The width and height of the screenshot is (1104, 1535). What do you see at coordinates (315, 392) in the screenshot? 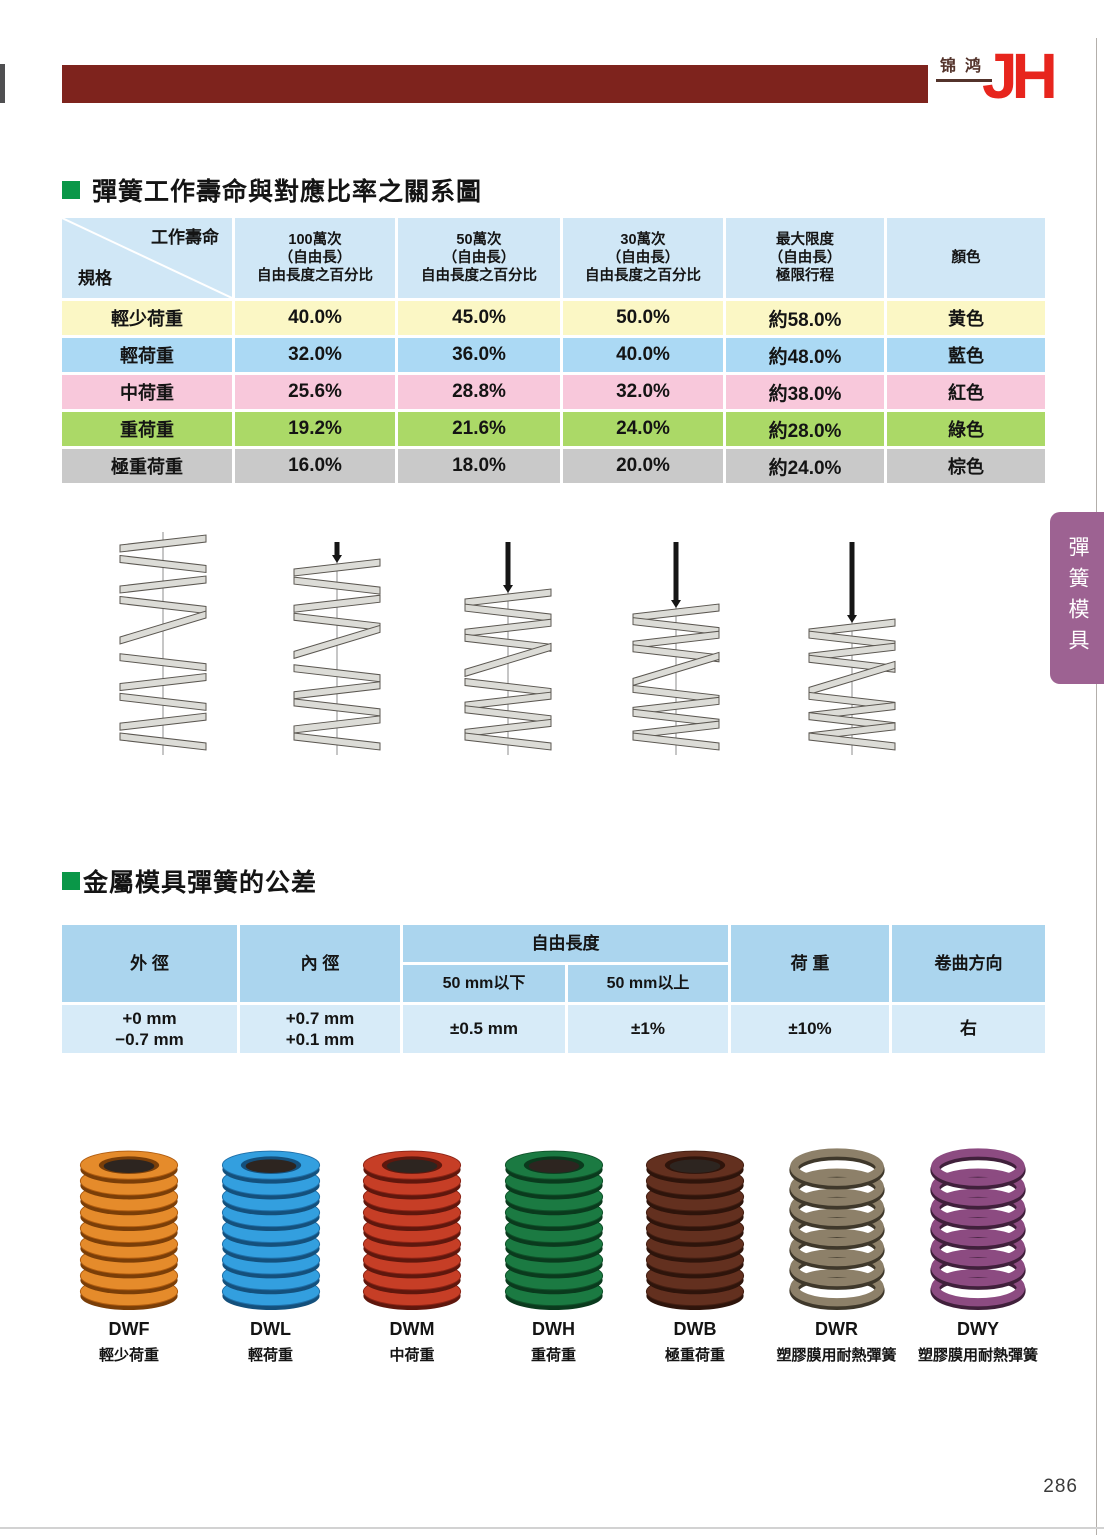
I see `row-value: 25.6%` at bounding box center [315, 392].